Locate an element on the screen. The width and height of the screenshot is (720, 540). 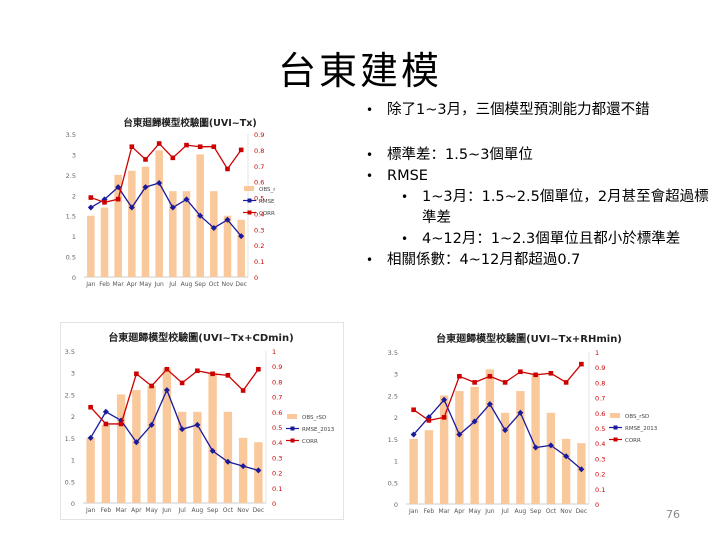
legend-label: OBS_rSD is located at coordinates (267, 190).